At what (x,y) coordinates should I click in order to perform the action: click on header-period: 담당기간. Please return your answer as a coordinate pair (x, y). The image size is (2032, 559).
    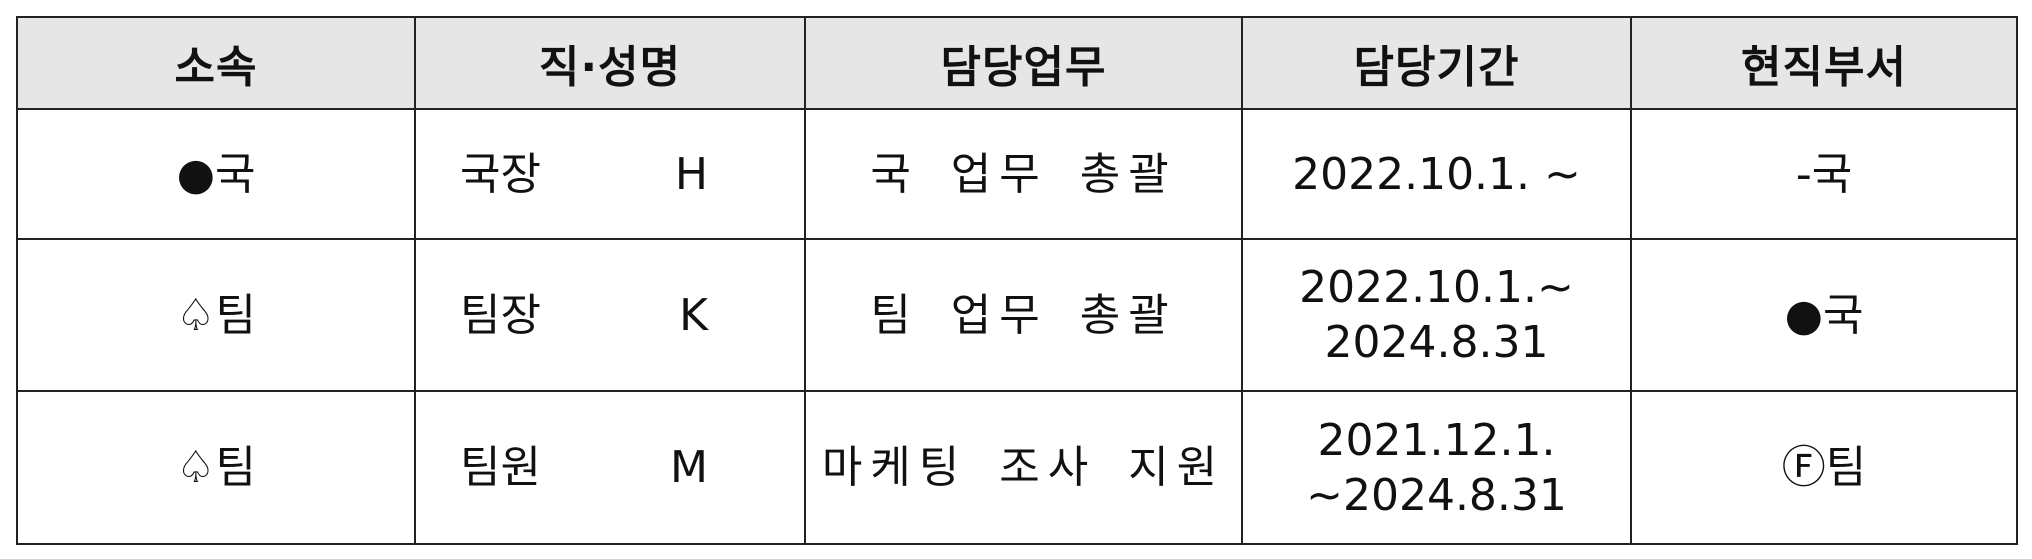
    Looking at the image, I should click on (1436, 63).